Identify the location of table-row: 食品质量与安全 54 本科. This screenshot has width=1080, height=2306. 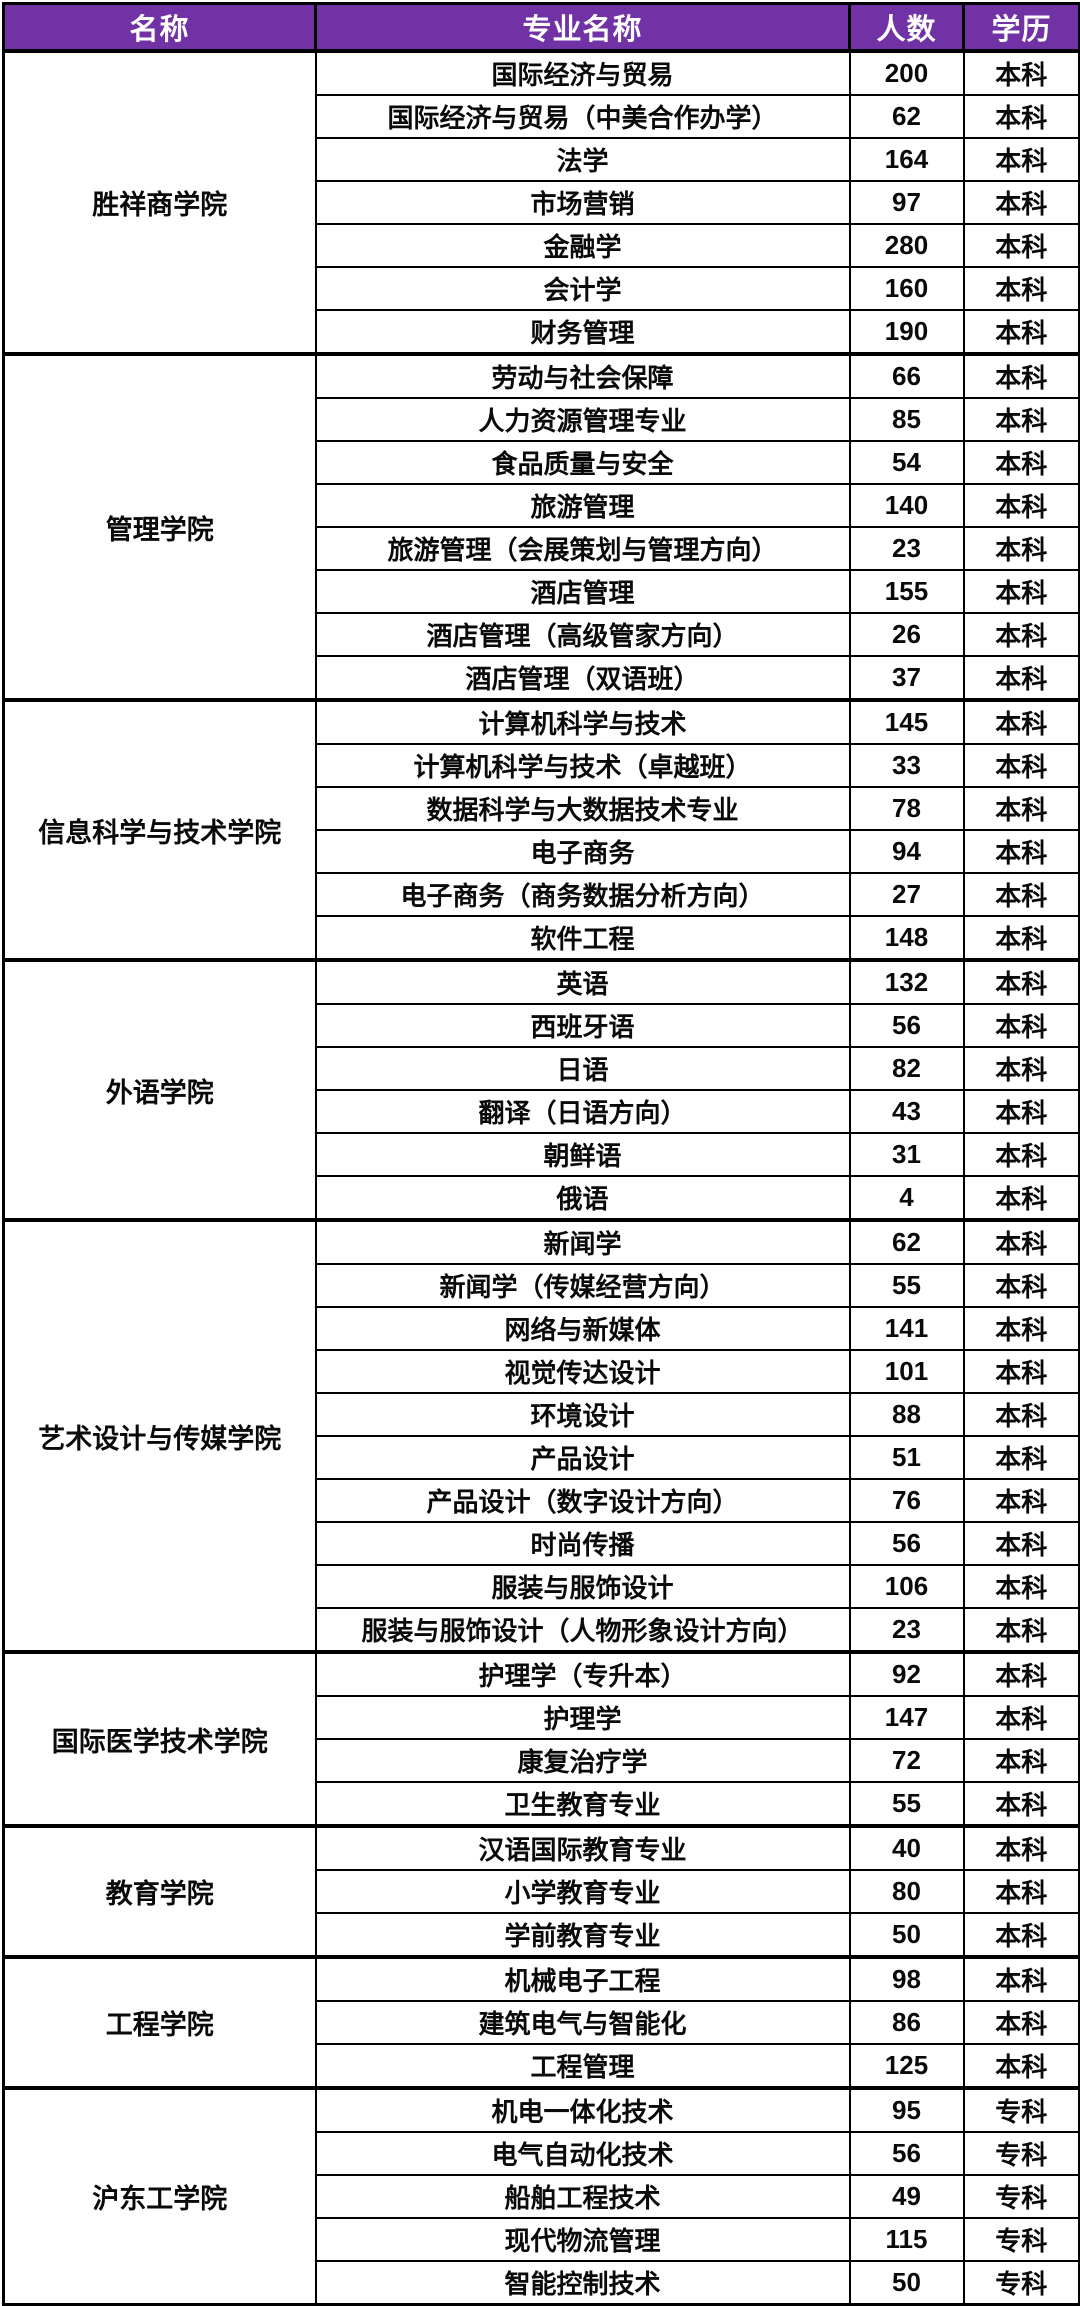
(542, 462).